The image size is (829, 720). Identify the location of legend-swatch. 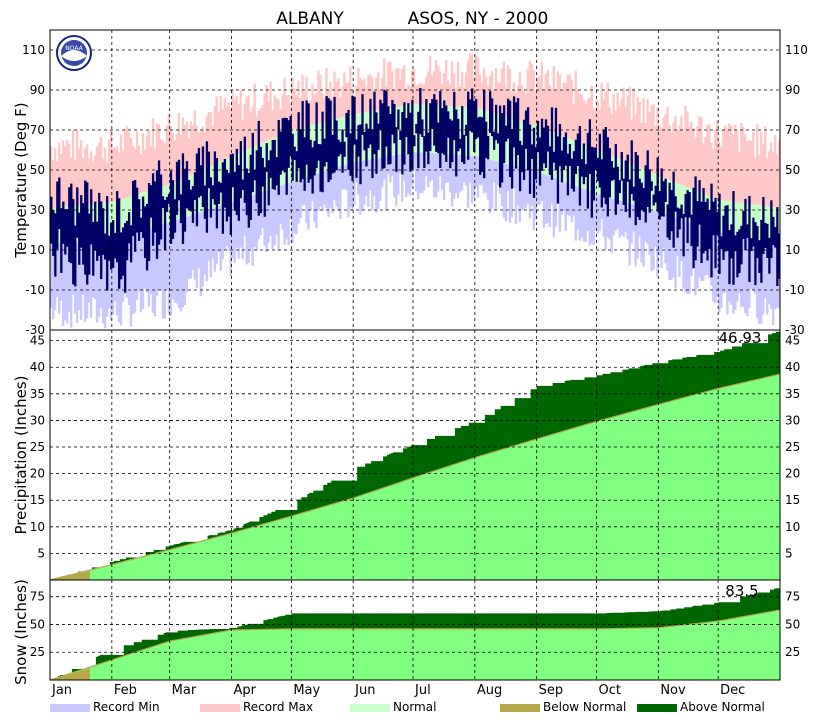
(220, 708).